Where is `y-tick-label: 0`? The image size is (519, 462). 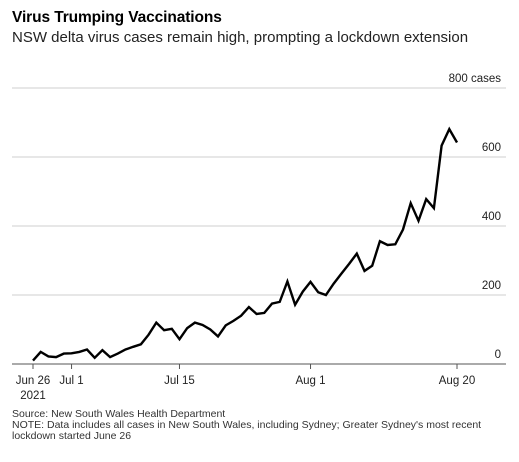
y-tick-label: 0 is located at coordinates (498, 355).